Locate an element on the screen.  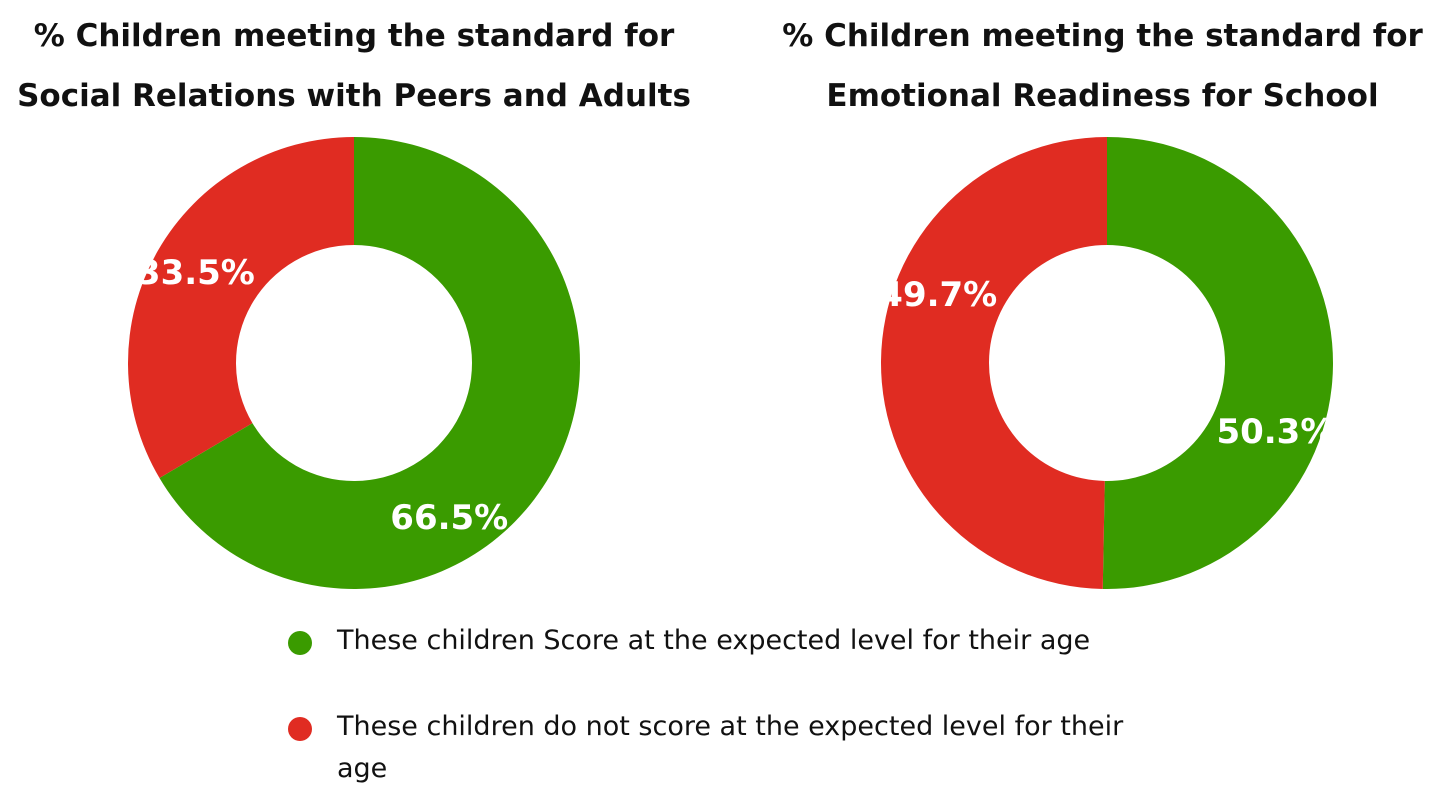
legend-swatch-green is located at coordinates (300, 643).